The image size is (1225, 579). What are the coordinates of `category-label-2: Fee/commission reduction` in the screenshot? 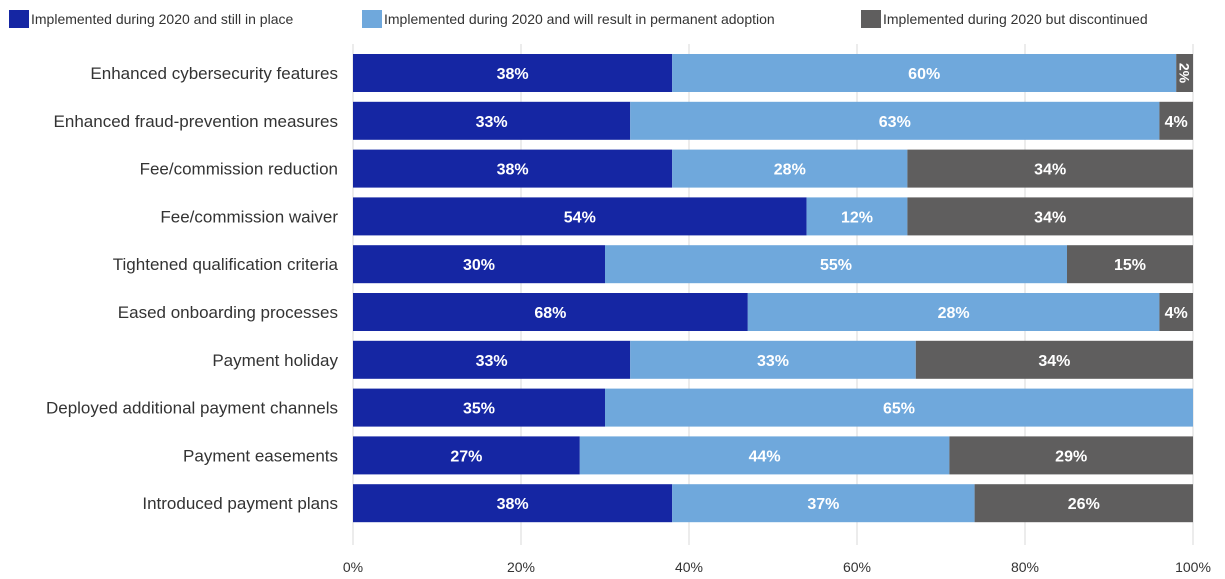 It's located at (239, 169).